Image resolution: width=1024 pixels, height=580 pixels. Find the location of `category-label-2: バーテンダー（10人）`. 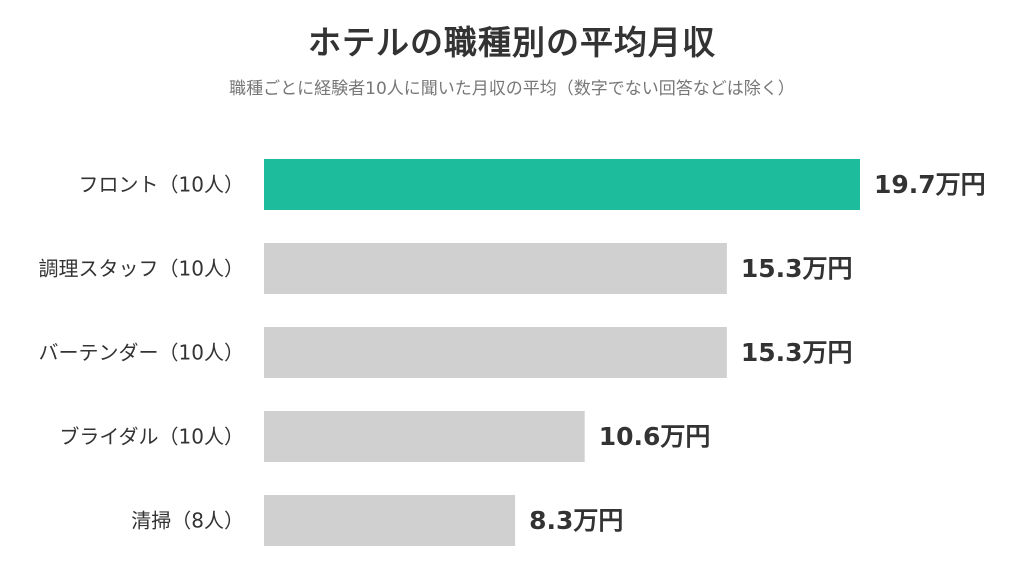

category-label-2: バーテンダー（10人） is located at coordinates (141, 353).